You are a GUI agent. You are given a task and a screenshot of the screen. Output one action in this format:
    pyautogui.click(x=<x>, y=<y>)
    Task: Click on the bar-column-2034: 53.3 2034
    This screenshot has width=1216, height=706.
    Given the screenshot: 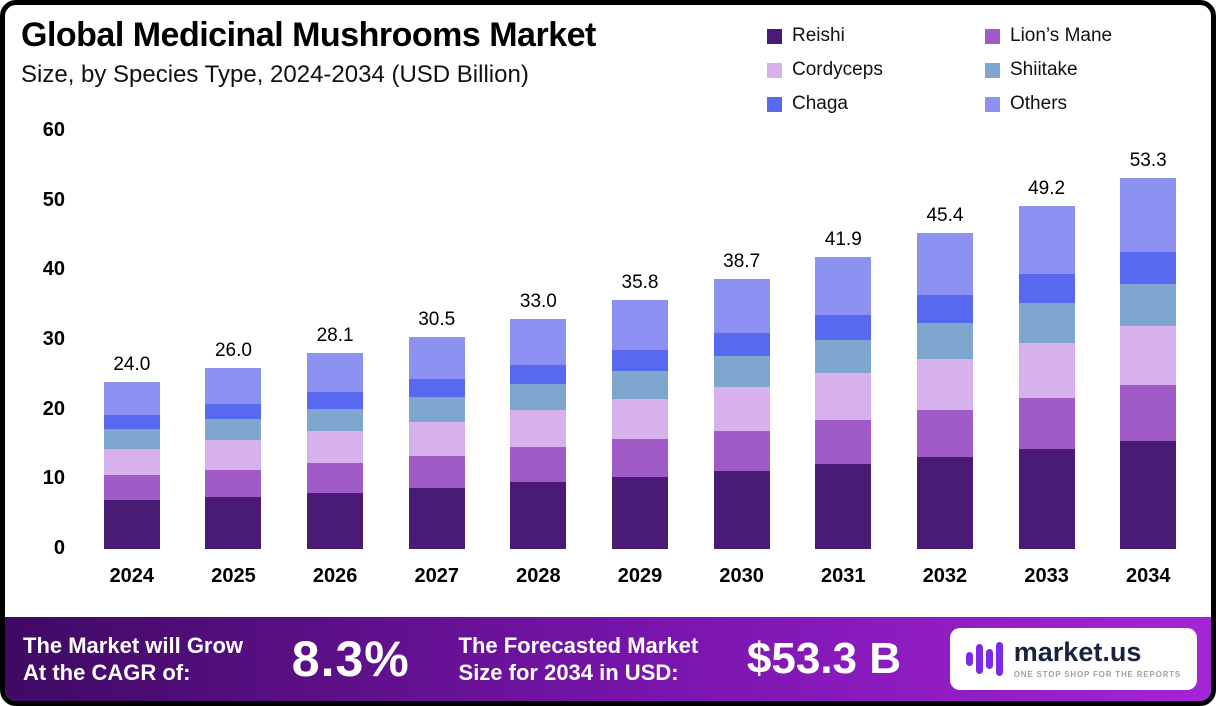 What is the action you would take?
    pyautogui.click(x=1148, y=359)
    